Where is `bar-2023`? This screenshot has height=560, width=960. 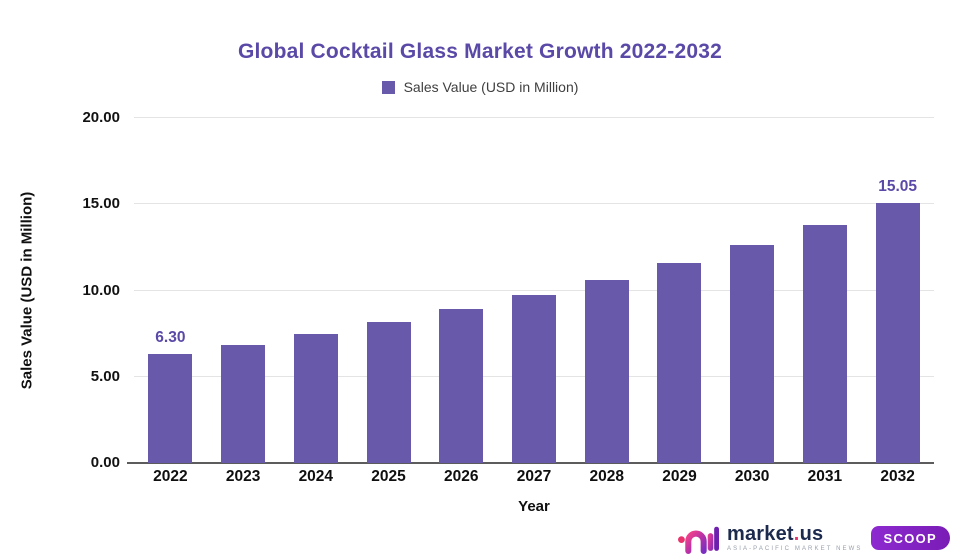
bar-2023 is located at coordinates (243, 403).